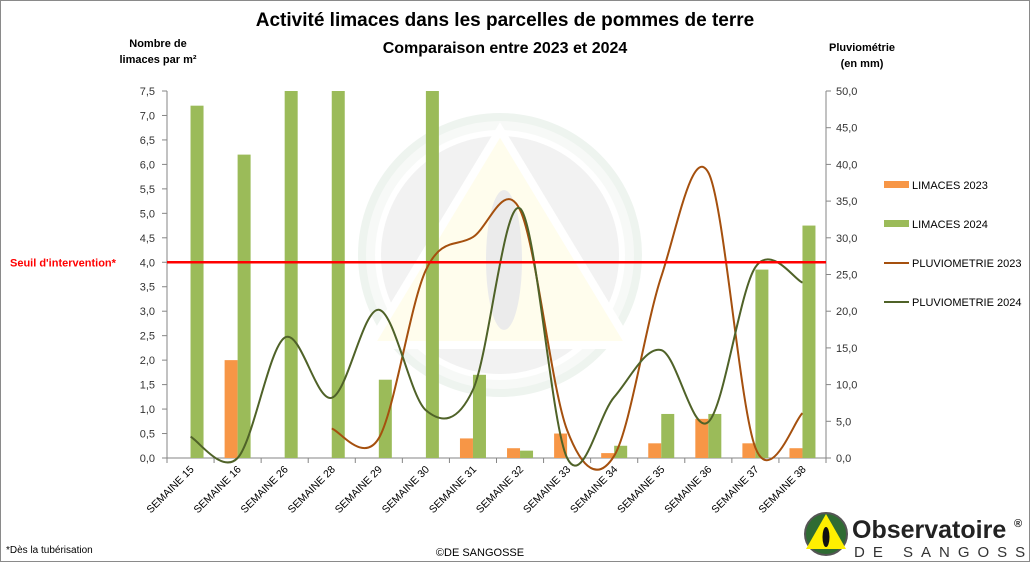 The height and width of the screenshot is (562, 1030). What do you see at coordinates (966, 264) in the screenshot?
I see `legend-label: PLUVIOMETRIE 2023` at bounding box center [966, 264].